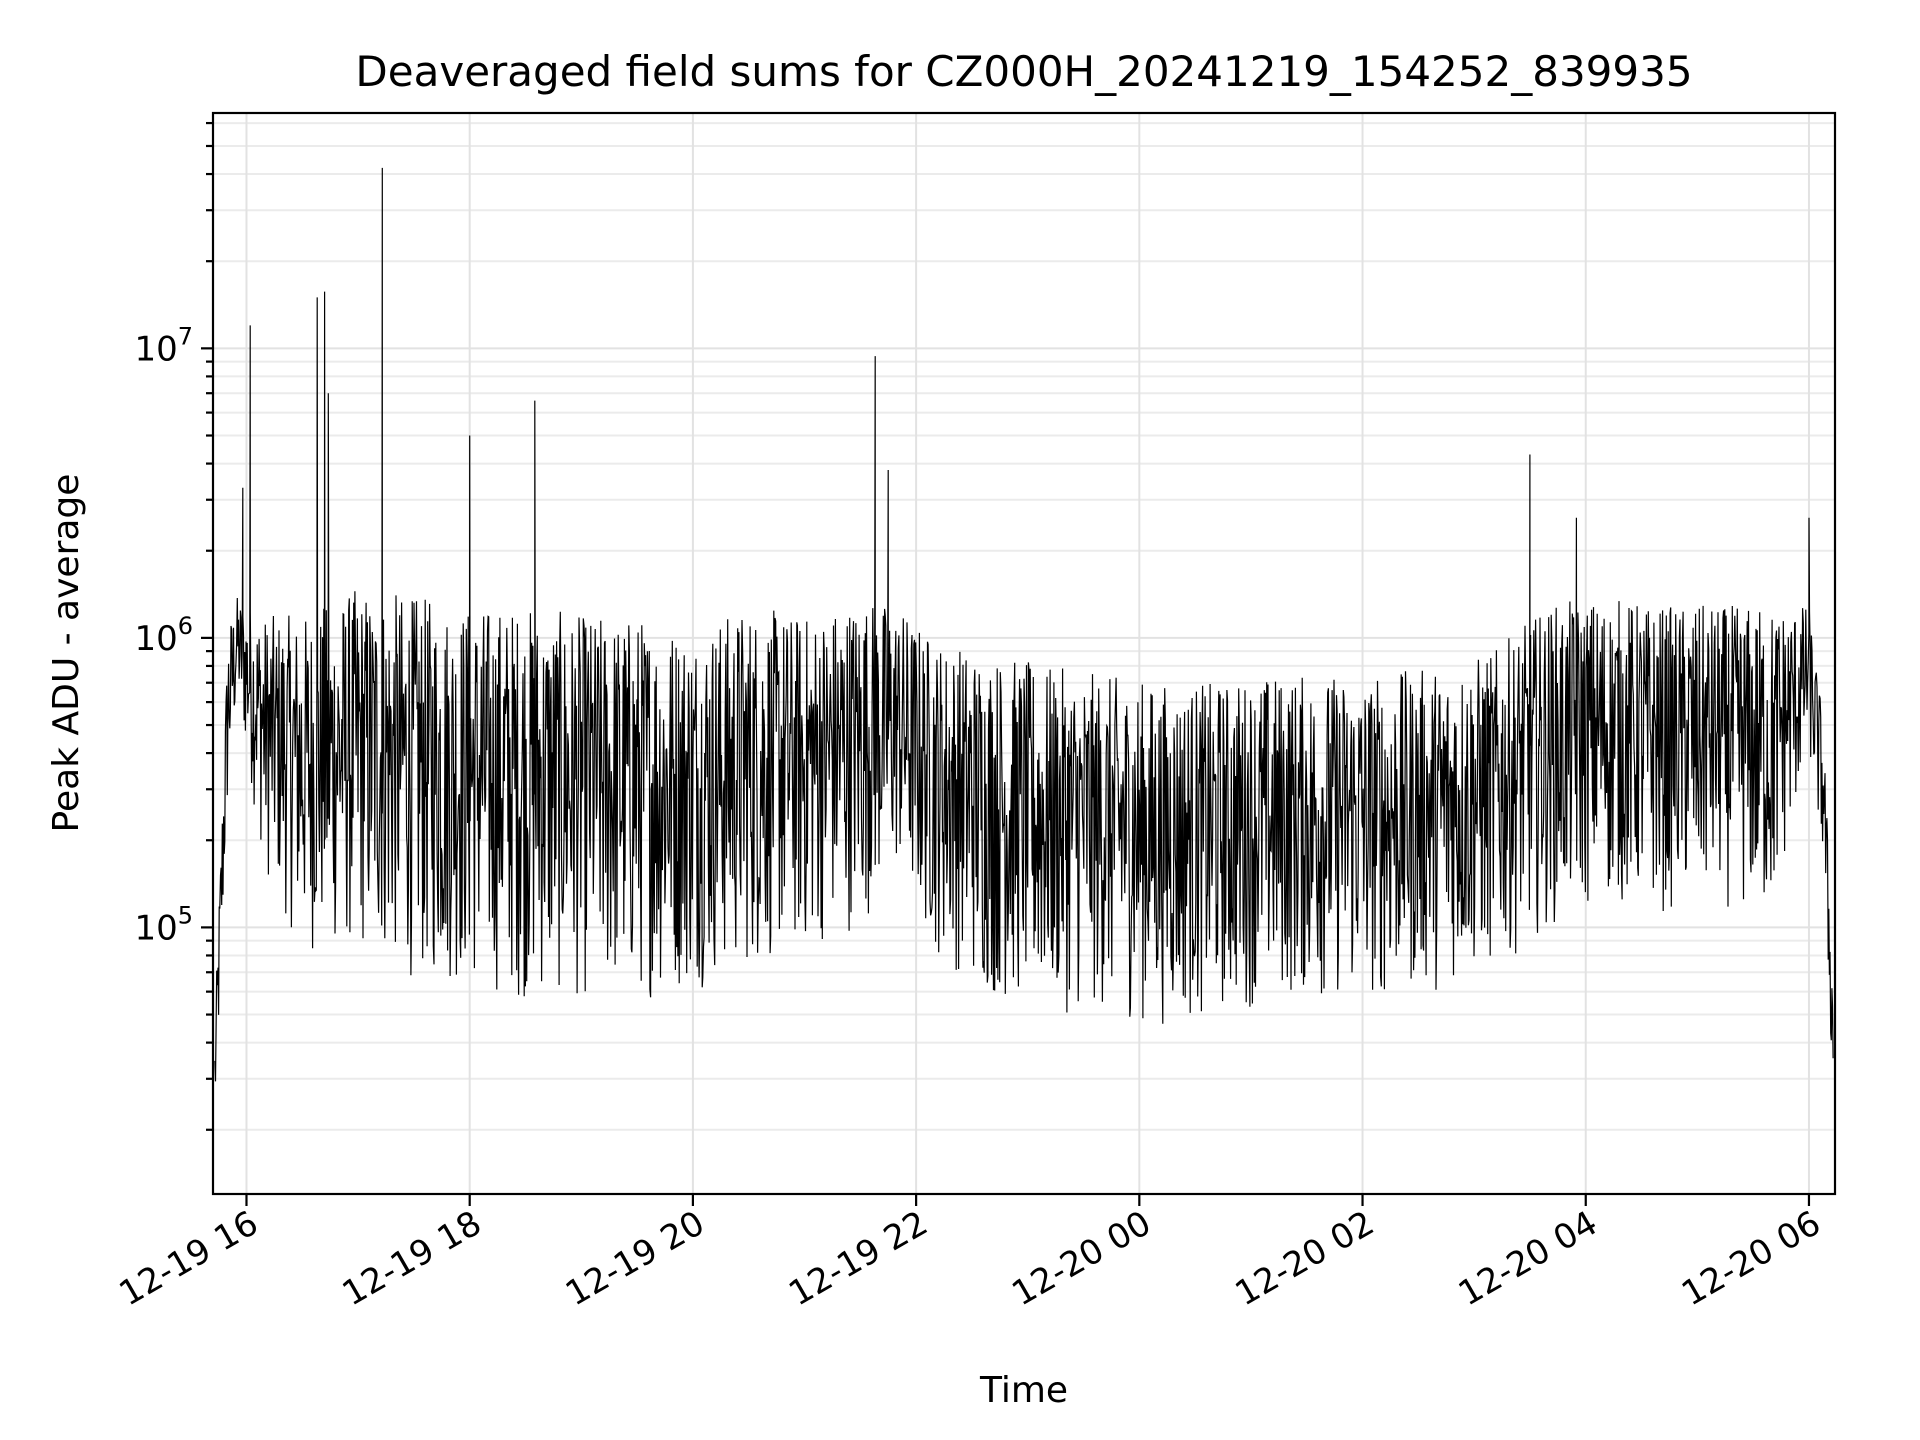 The width and height of the screenshot is (1920, 1440). I want to click on x-tick-label: 12-20 06, so click(1751, 1258).